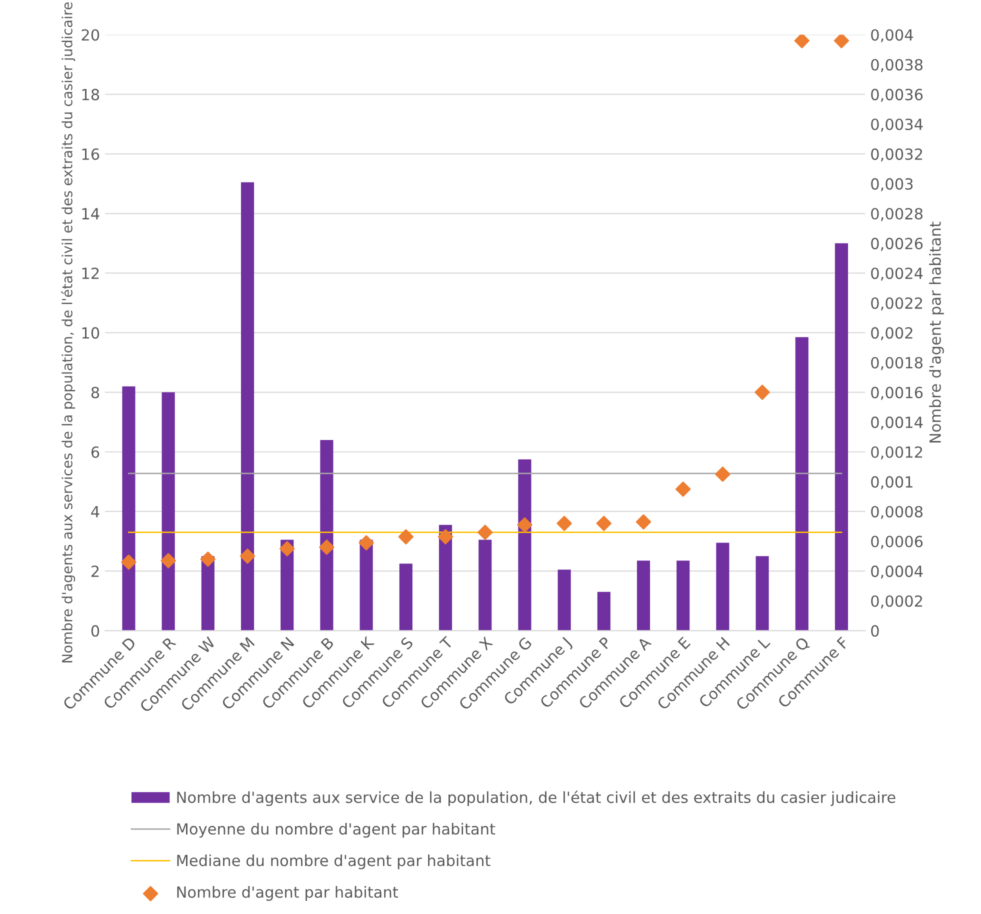 The width and height of the screenshot is (981, 914). I want to click on y2-tick-label: 0,0014, so click(897, 423).